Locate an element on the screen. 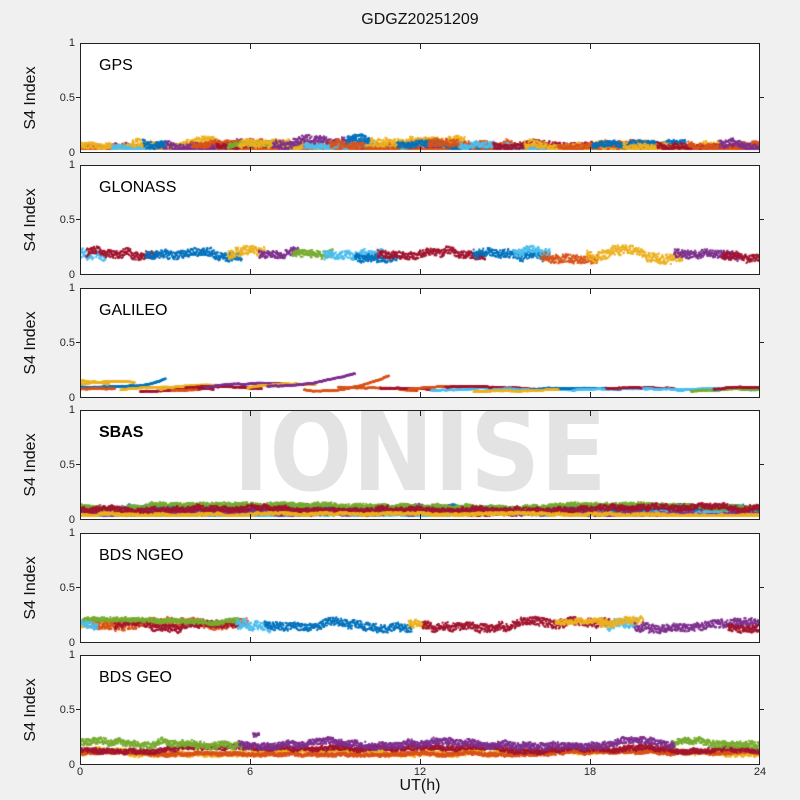 The width and height of the screenshot is (800, 800). bds-ngeo-scatter-canvas is located at coordinates (420, 588).